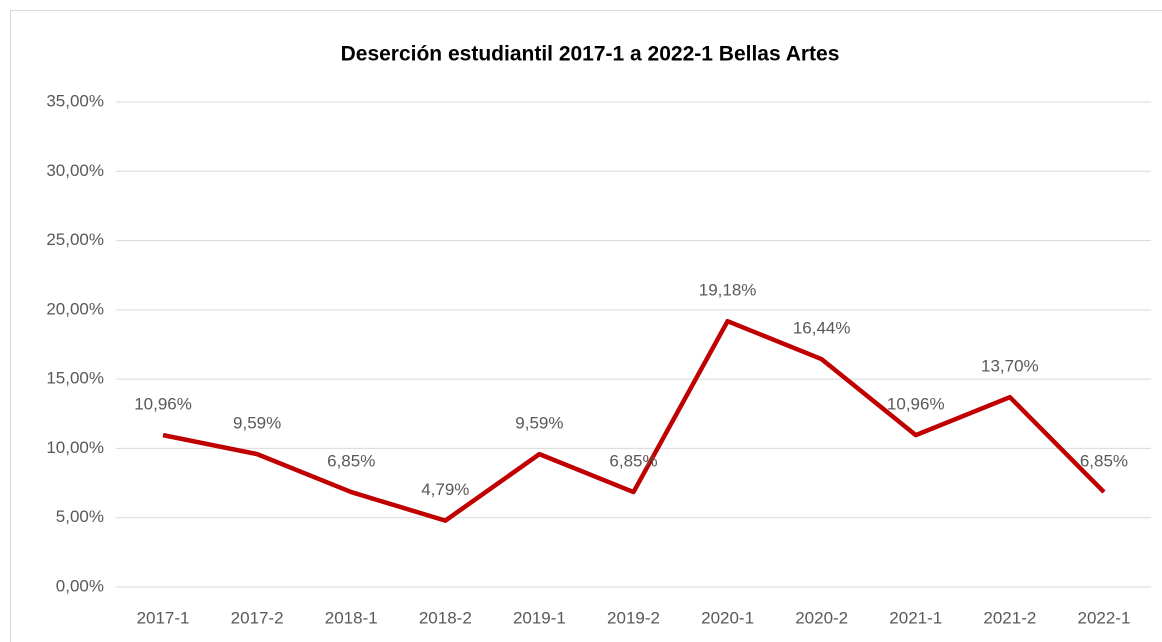  I want to click on x-tick-label: 2020-2, so click(821, 617).